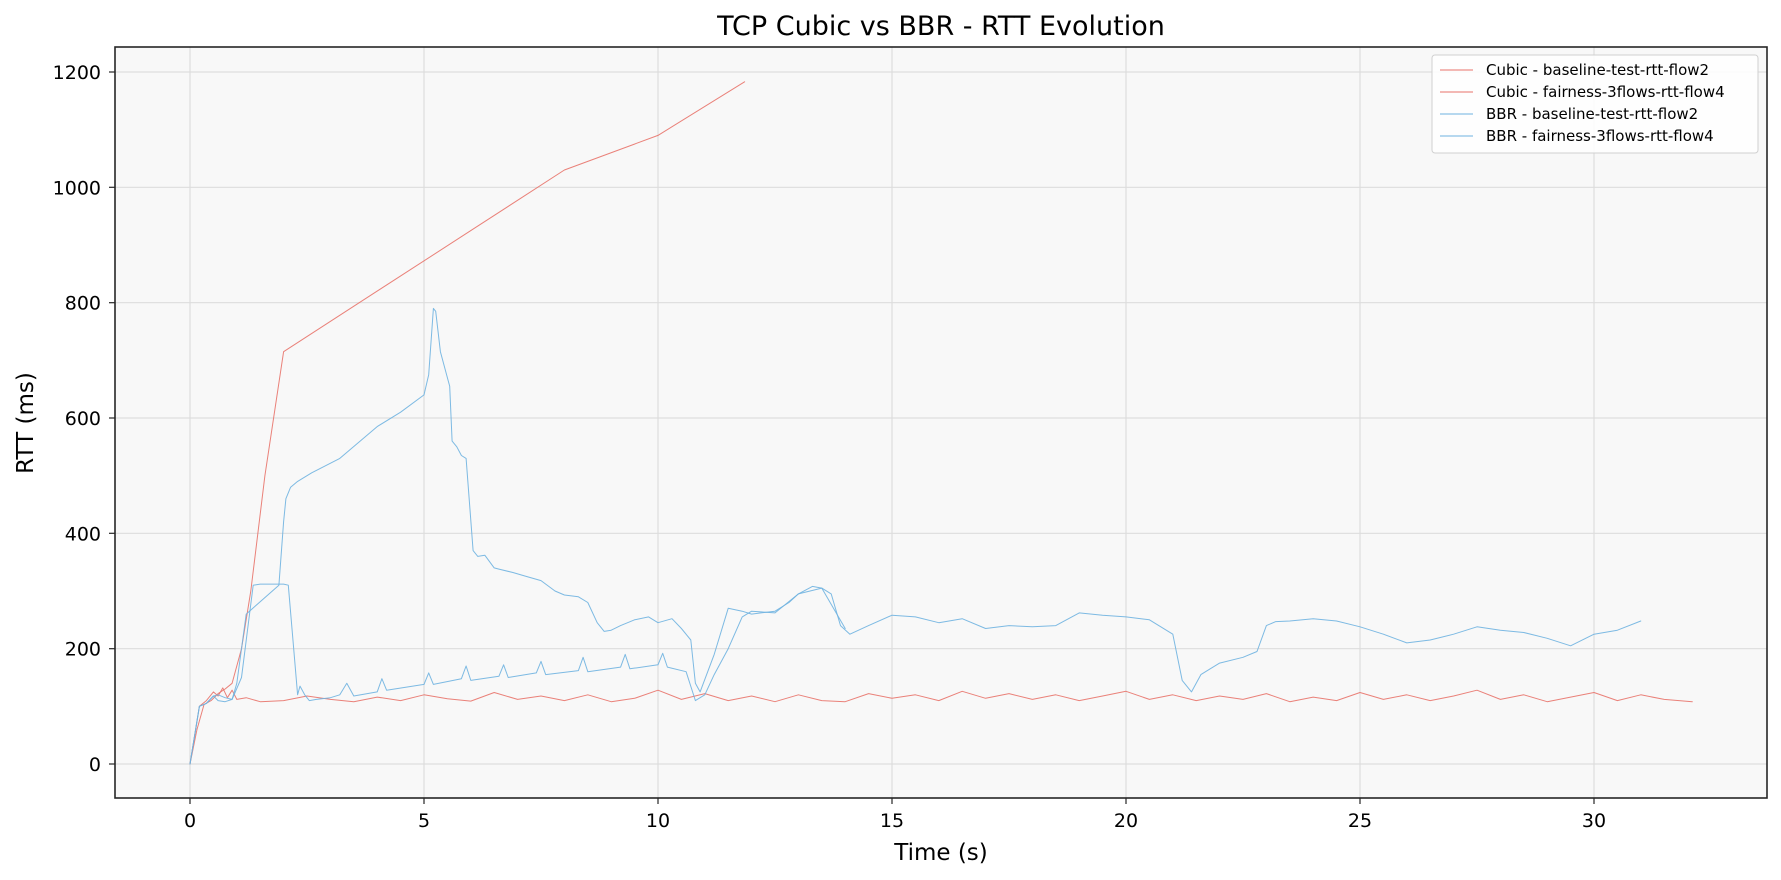  I want to click on y-tick-label: 0, so click(95, 765).